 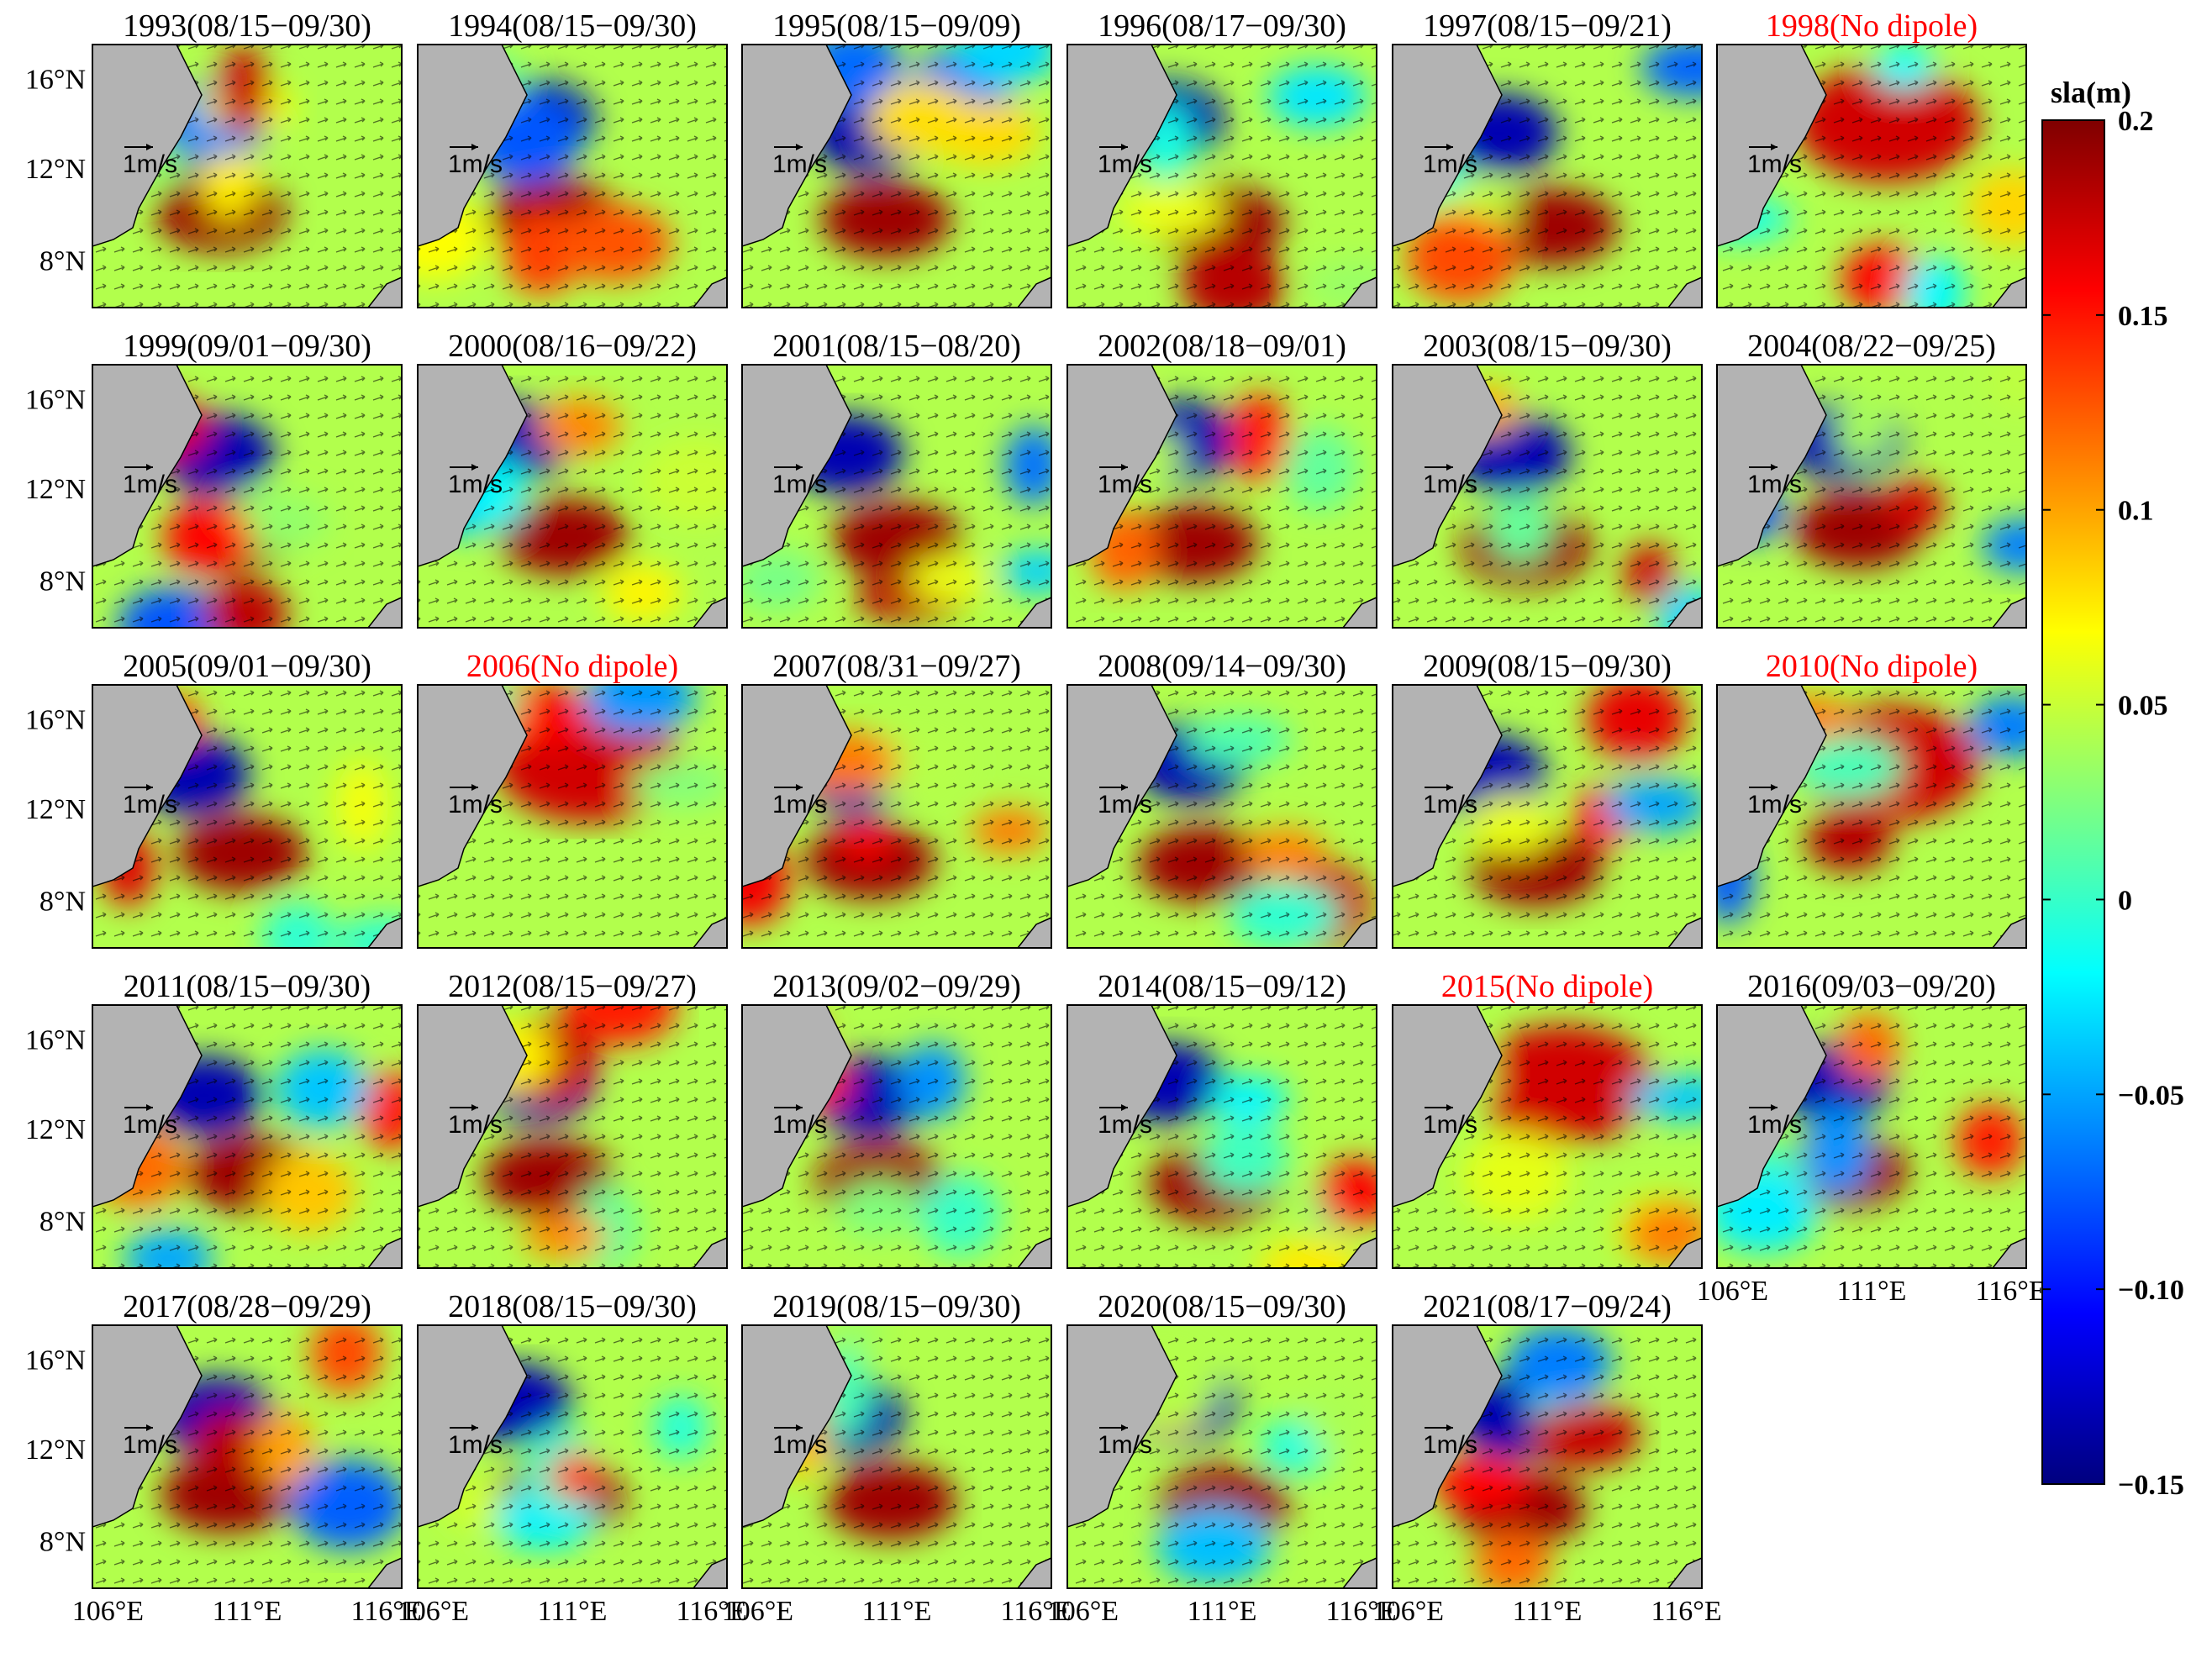 I want to click on panel-title: 1997(08/15−09/21), so click(x=1547, y=26).